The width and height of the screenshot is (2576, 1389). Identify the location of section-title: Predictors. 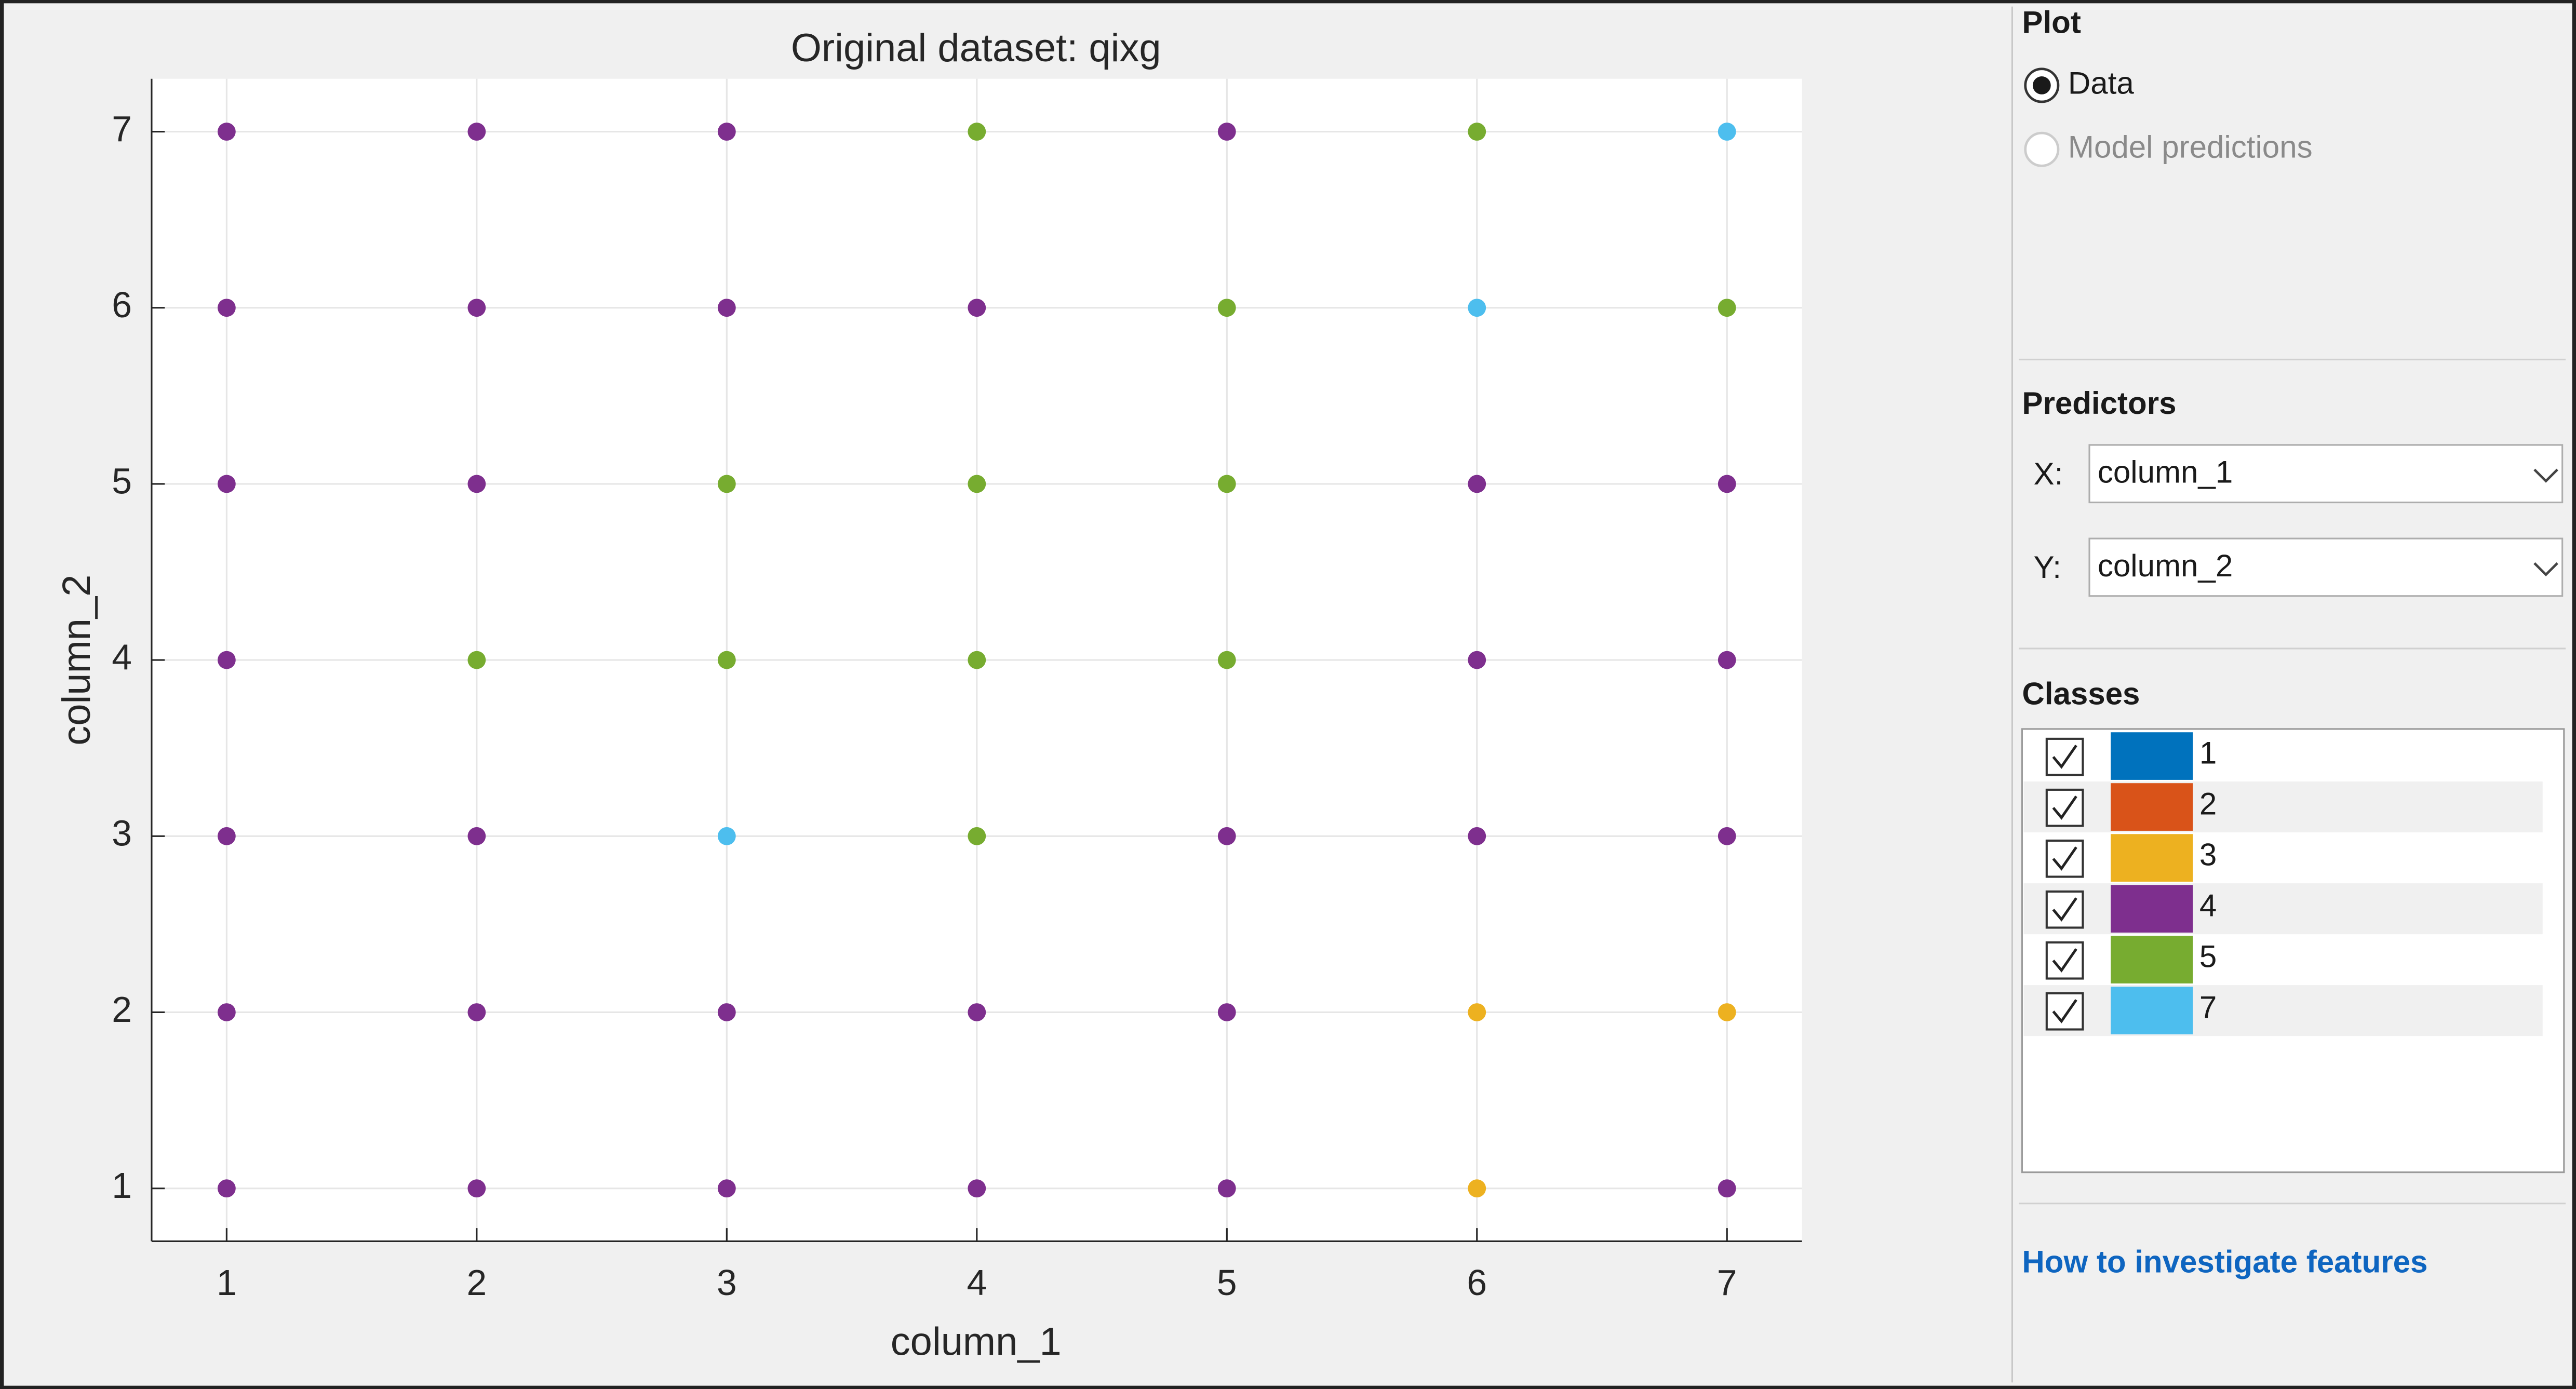
(2099, 403).